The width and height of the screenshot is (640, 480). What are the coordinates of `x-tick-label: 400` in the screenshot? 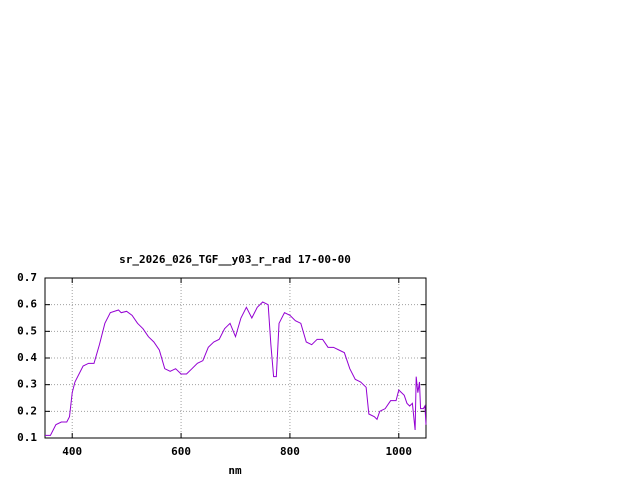 It's located at (72, 451).